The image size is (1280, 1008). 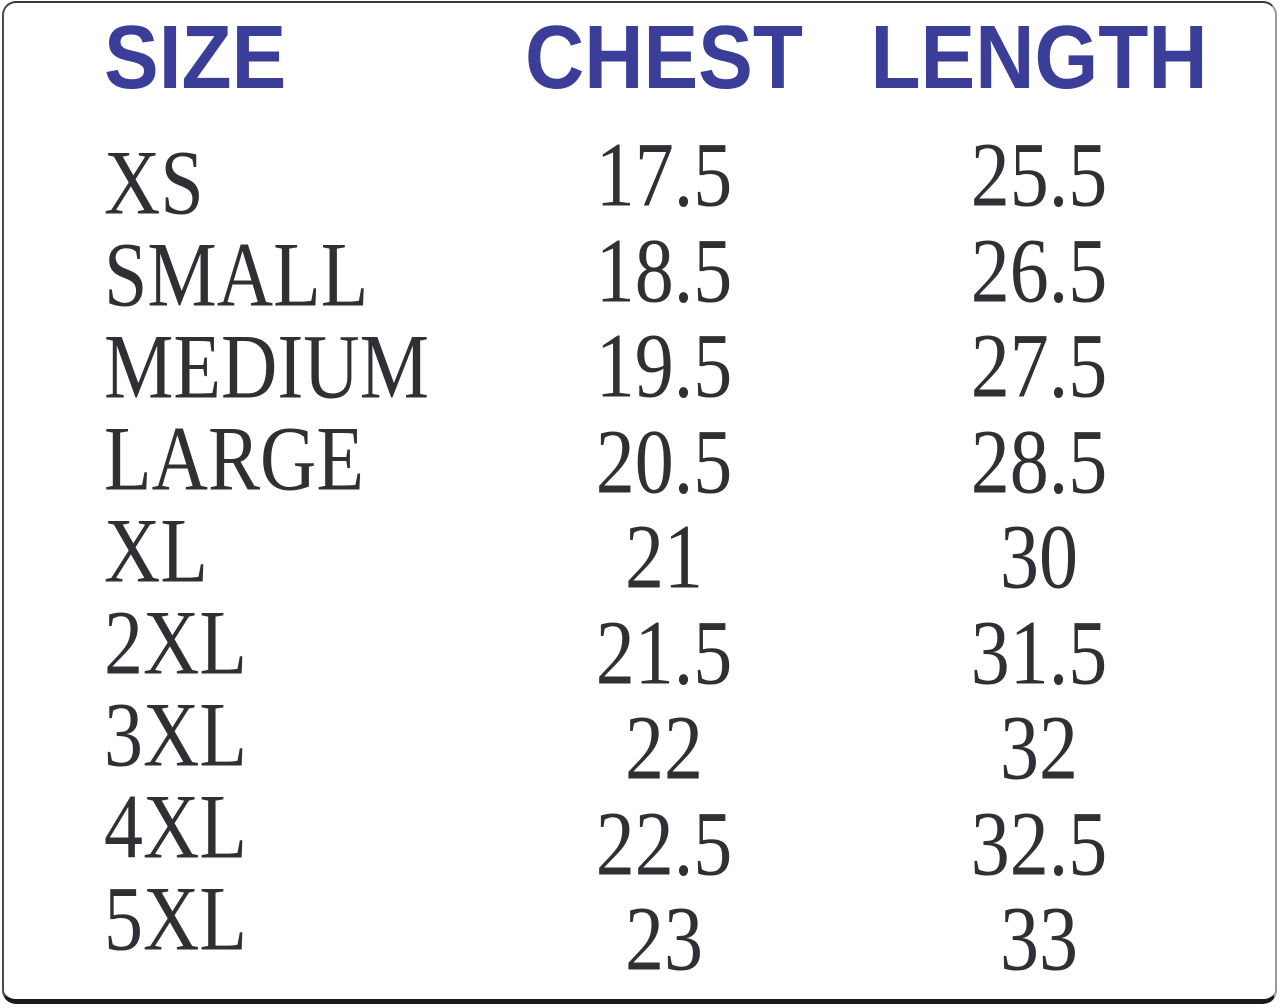 What do you see at coordinates (234, 458) in the screenshot?
I see `size-label: LARGE` at bounding box center [234, 458].